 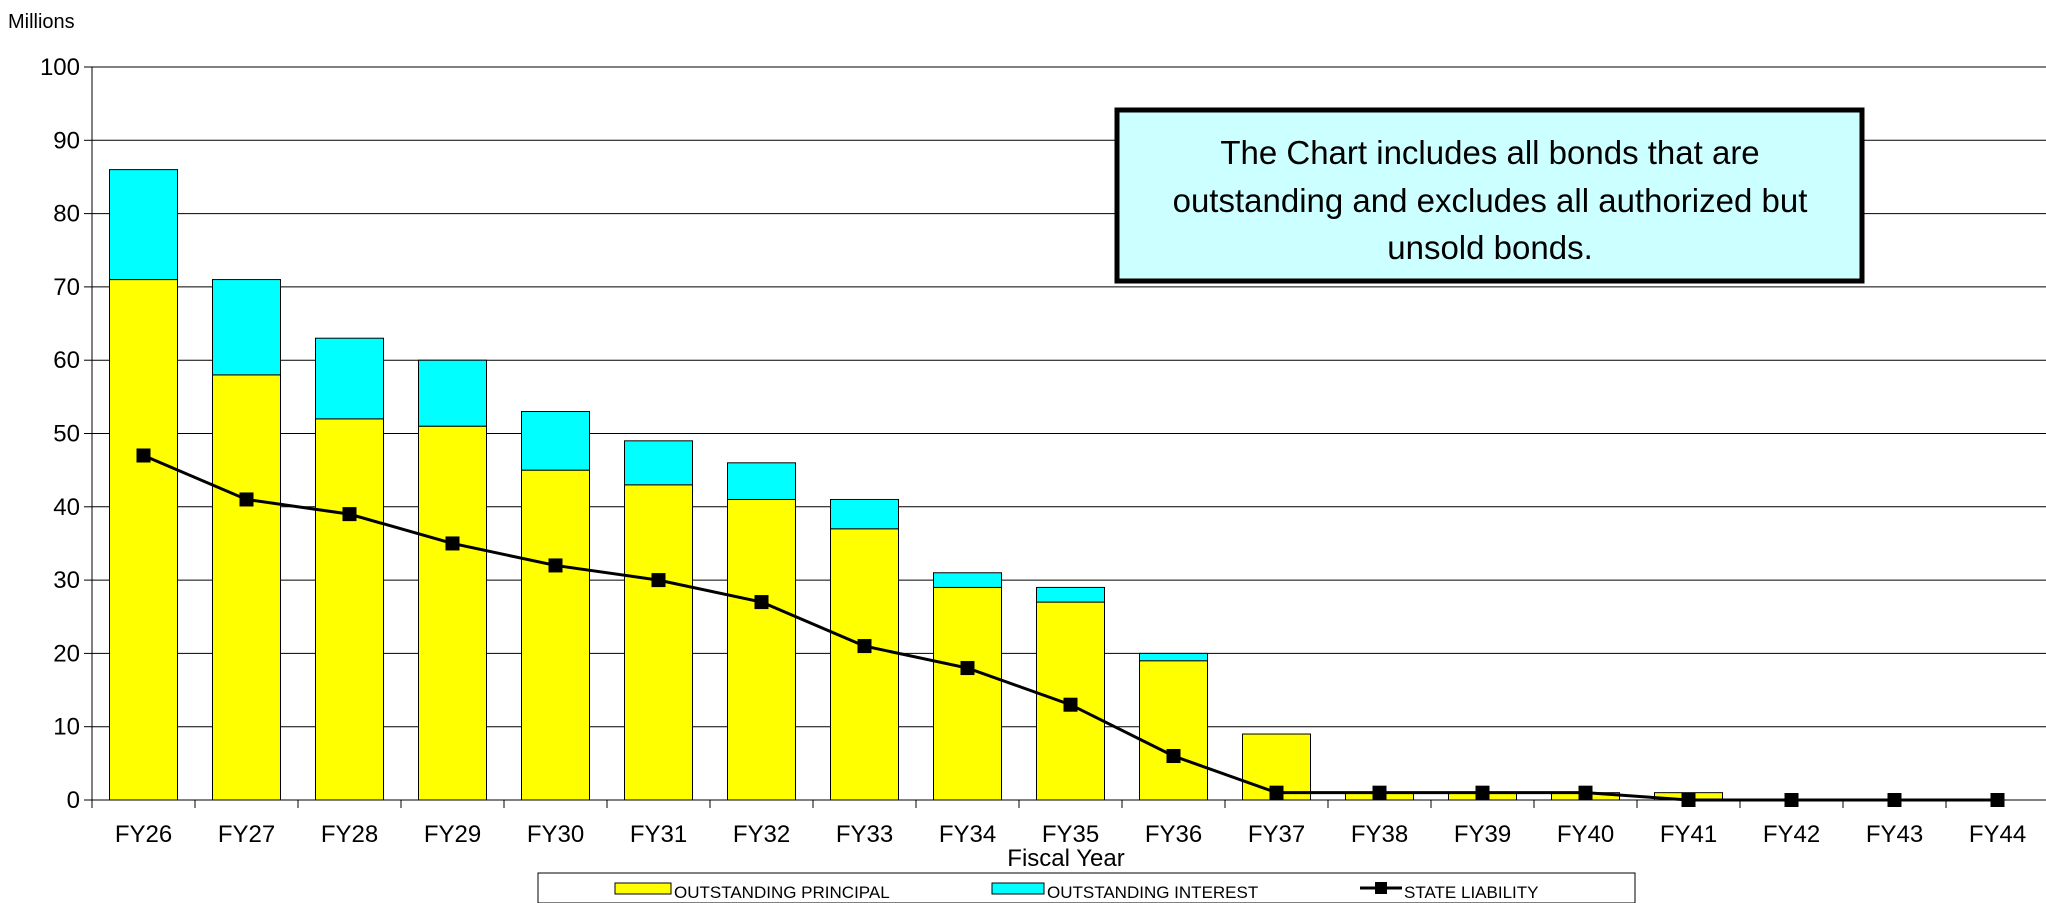 I want to click on legend-label-principal: OUTSTANDING PRINCIPAL, so click(x=782, y=892).